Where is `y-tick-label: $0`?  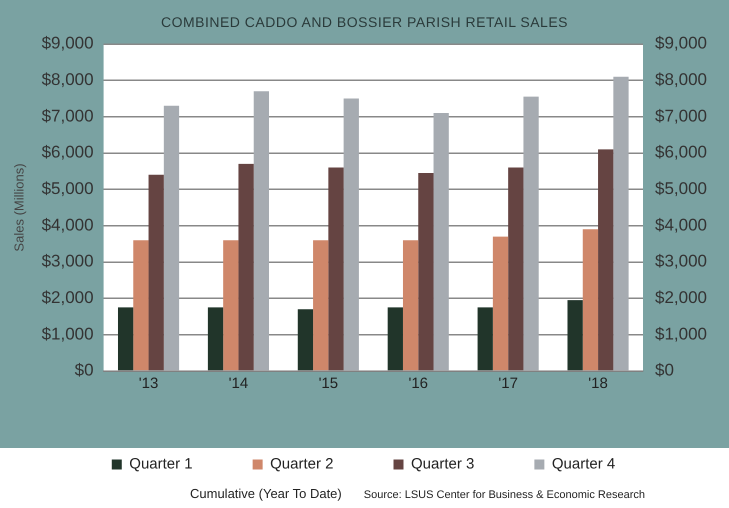 y-tick-label: $0 is located at coordinates (84, 370).